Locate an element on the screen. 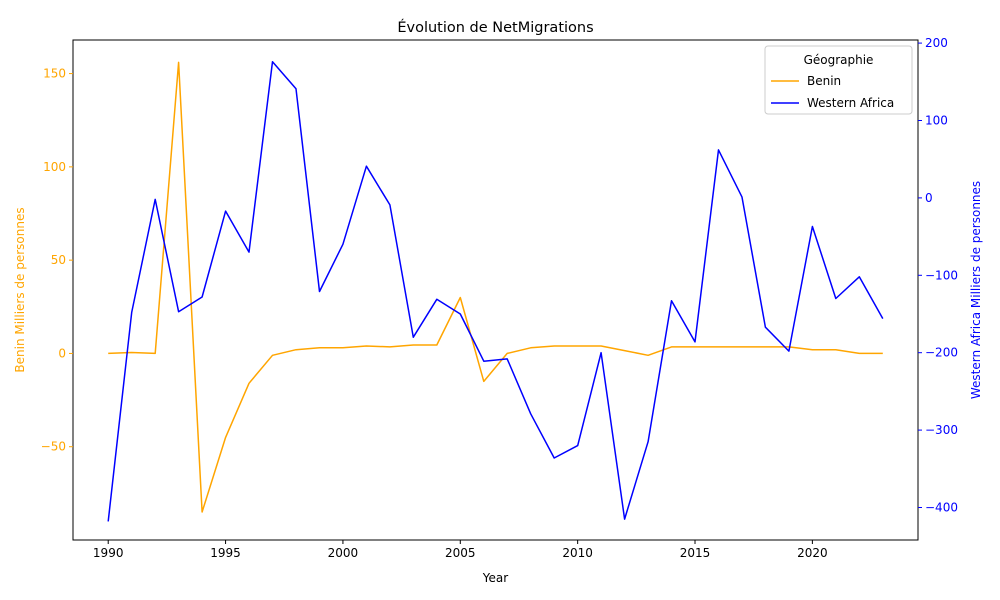  legend-label: Western Africa is located at coordinates (850, 103).